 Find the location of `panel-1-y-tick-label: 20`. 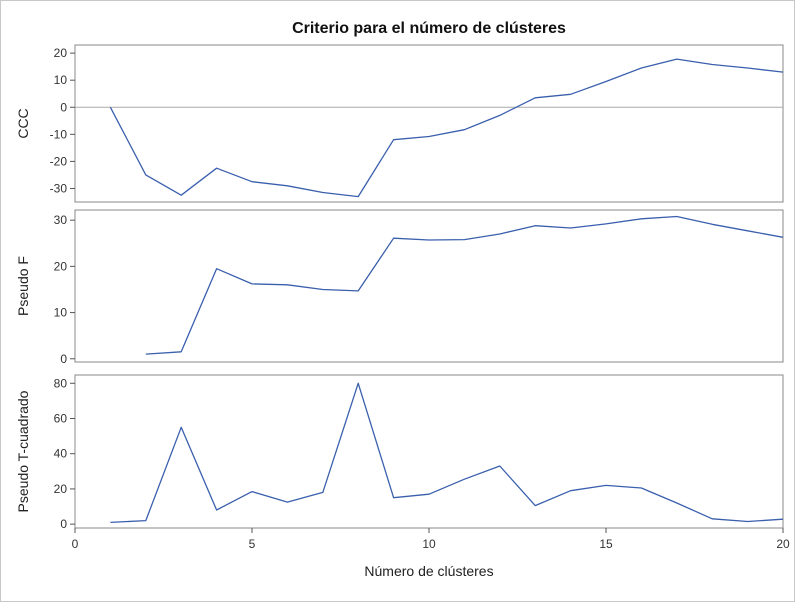

panel-1-y-tick-label: 20 is located at coordinates (61, 53).